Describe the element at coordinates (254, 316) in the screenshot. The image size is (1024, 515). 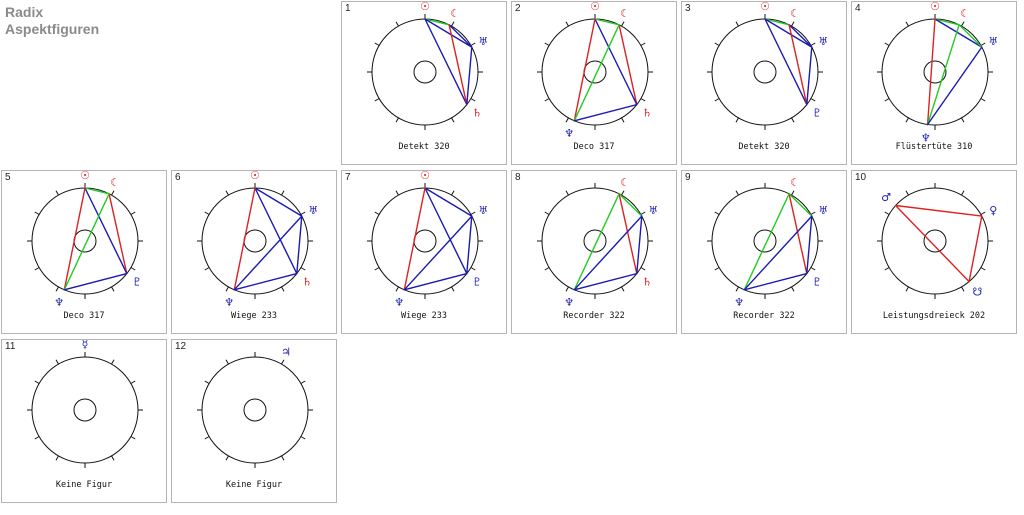
I see `figure-label: Wiege 233` at that location.